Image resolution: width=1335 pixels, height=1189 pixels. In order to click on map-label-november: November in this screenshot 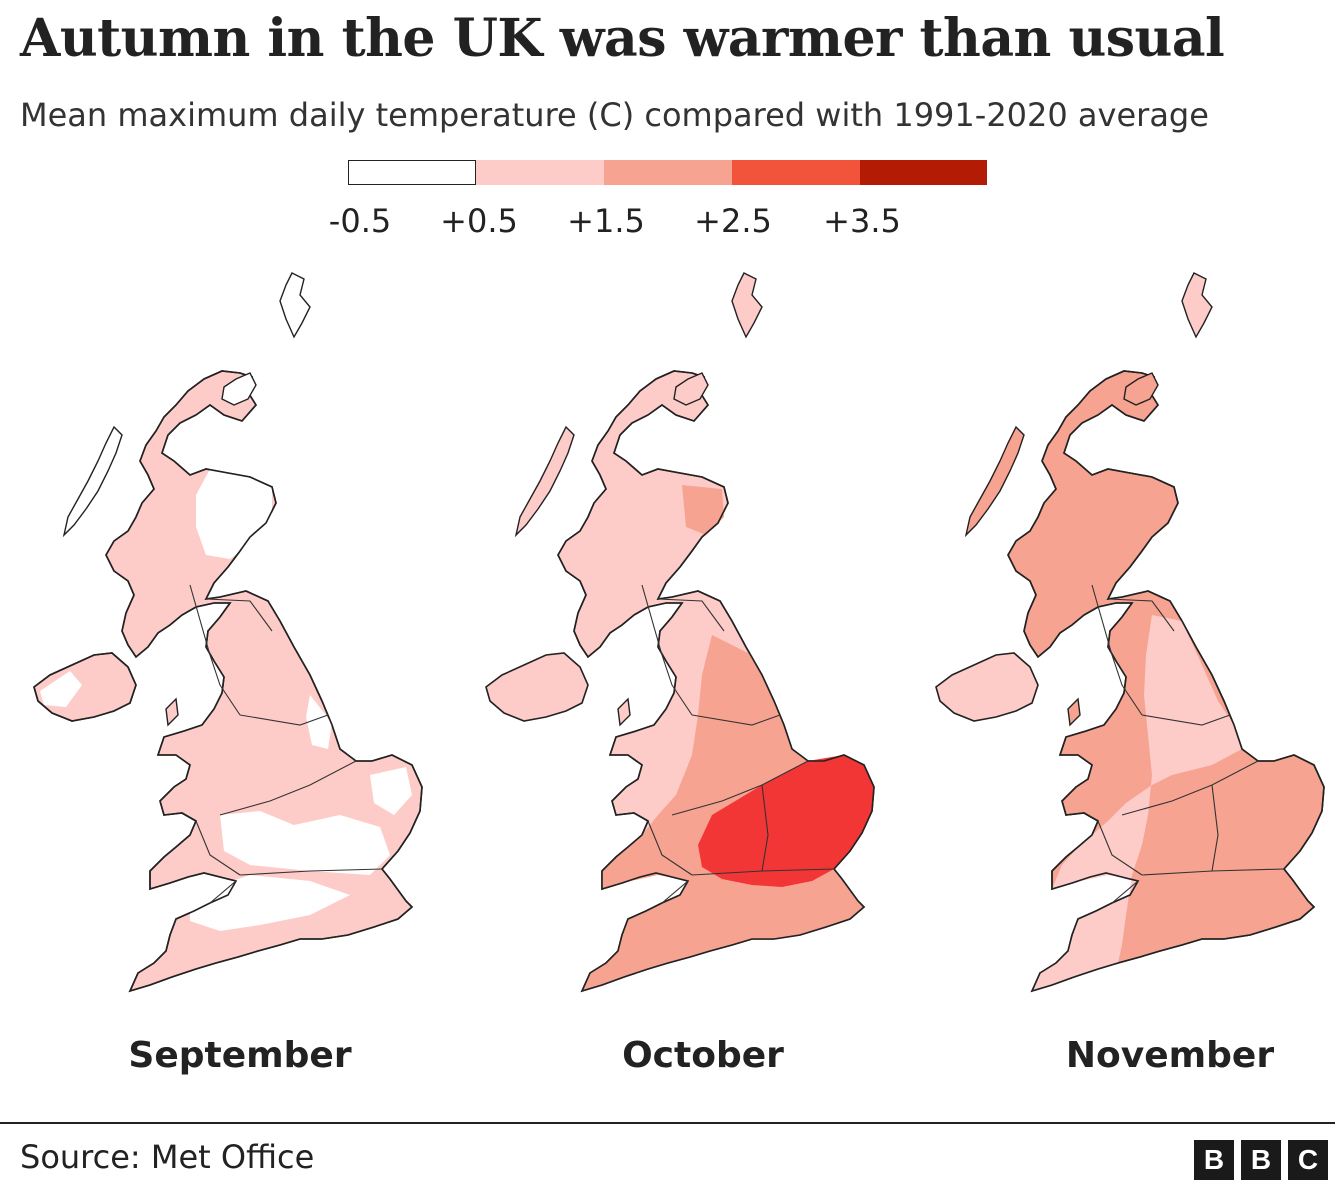, I will do `click(1170, 1055)`.